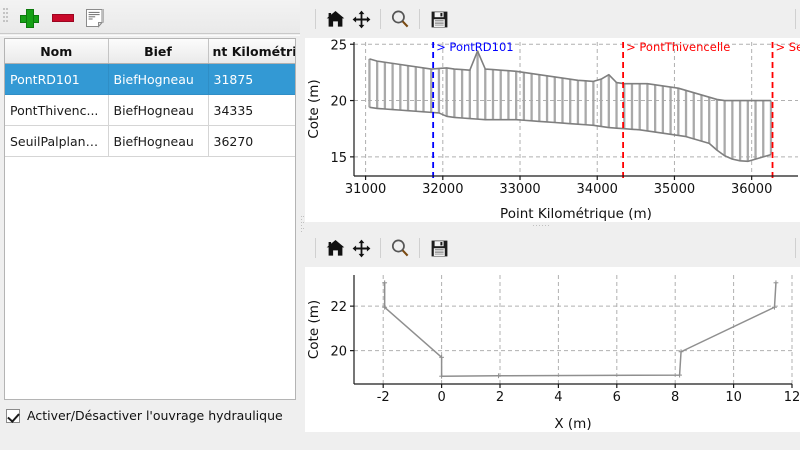  I want to click on cell-pk: 34335, so click(251, 110).